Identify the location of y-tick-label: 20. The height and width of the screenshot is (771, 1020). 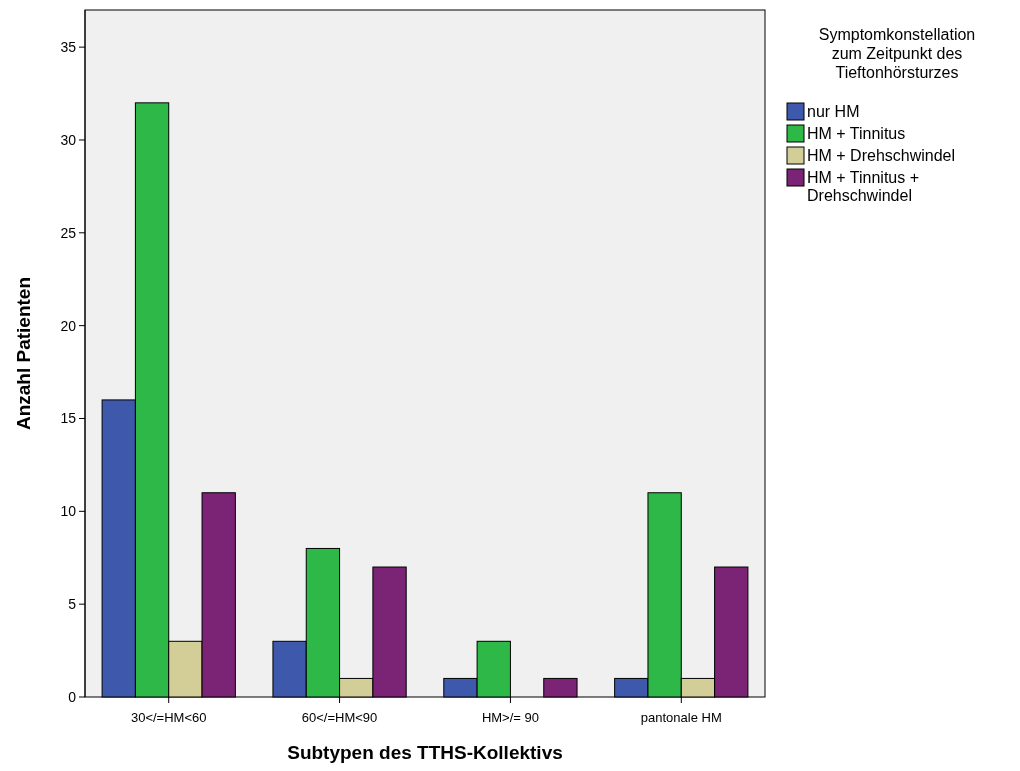
(68, 325).